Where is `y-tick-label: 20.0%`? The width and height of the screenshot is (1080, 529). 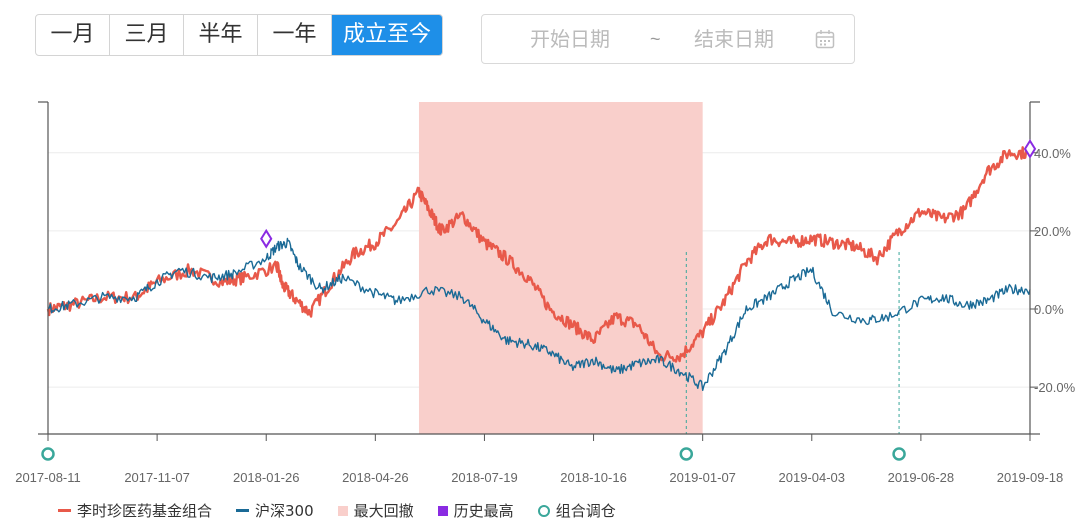
y-tick-label: 20.0% is located at coordinates (1052, 231).